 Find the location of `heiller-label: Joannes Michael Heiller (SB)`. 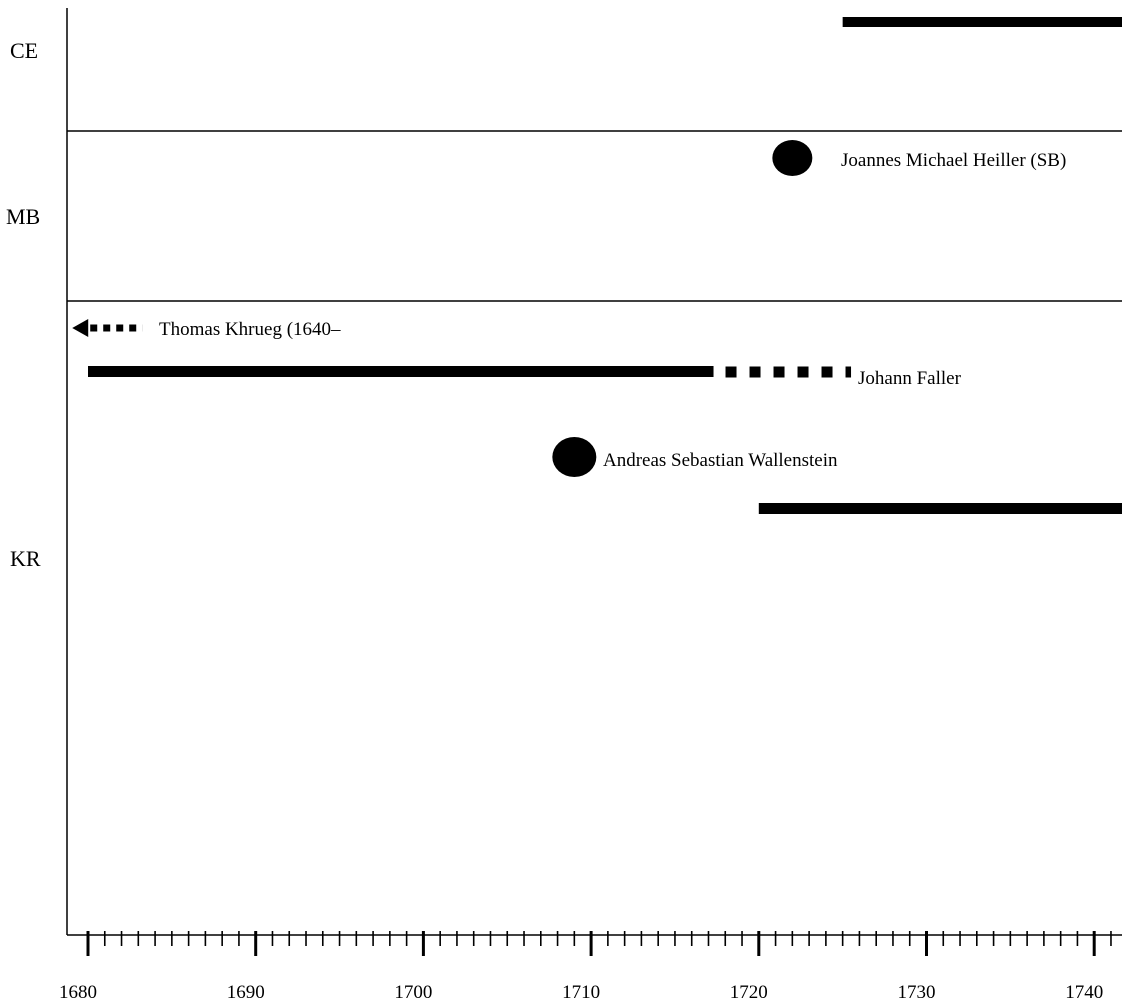

heiller-label: Joannes Michael Heiller (SB) is located at coordinates (953, 160).